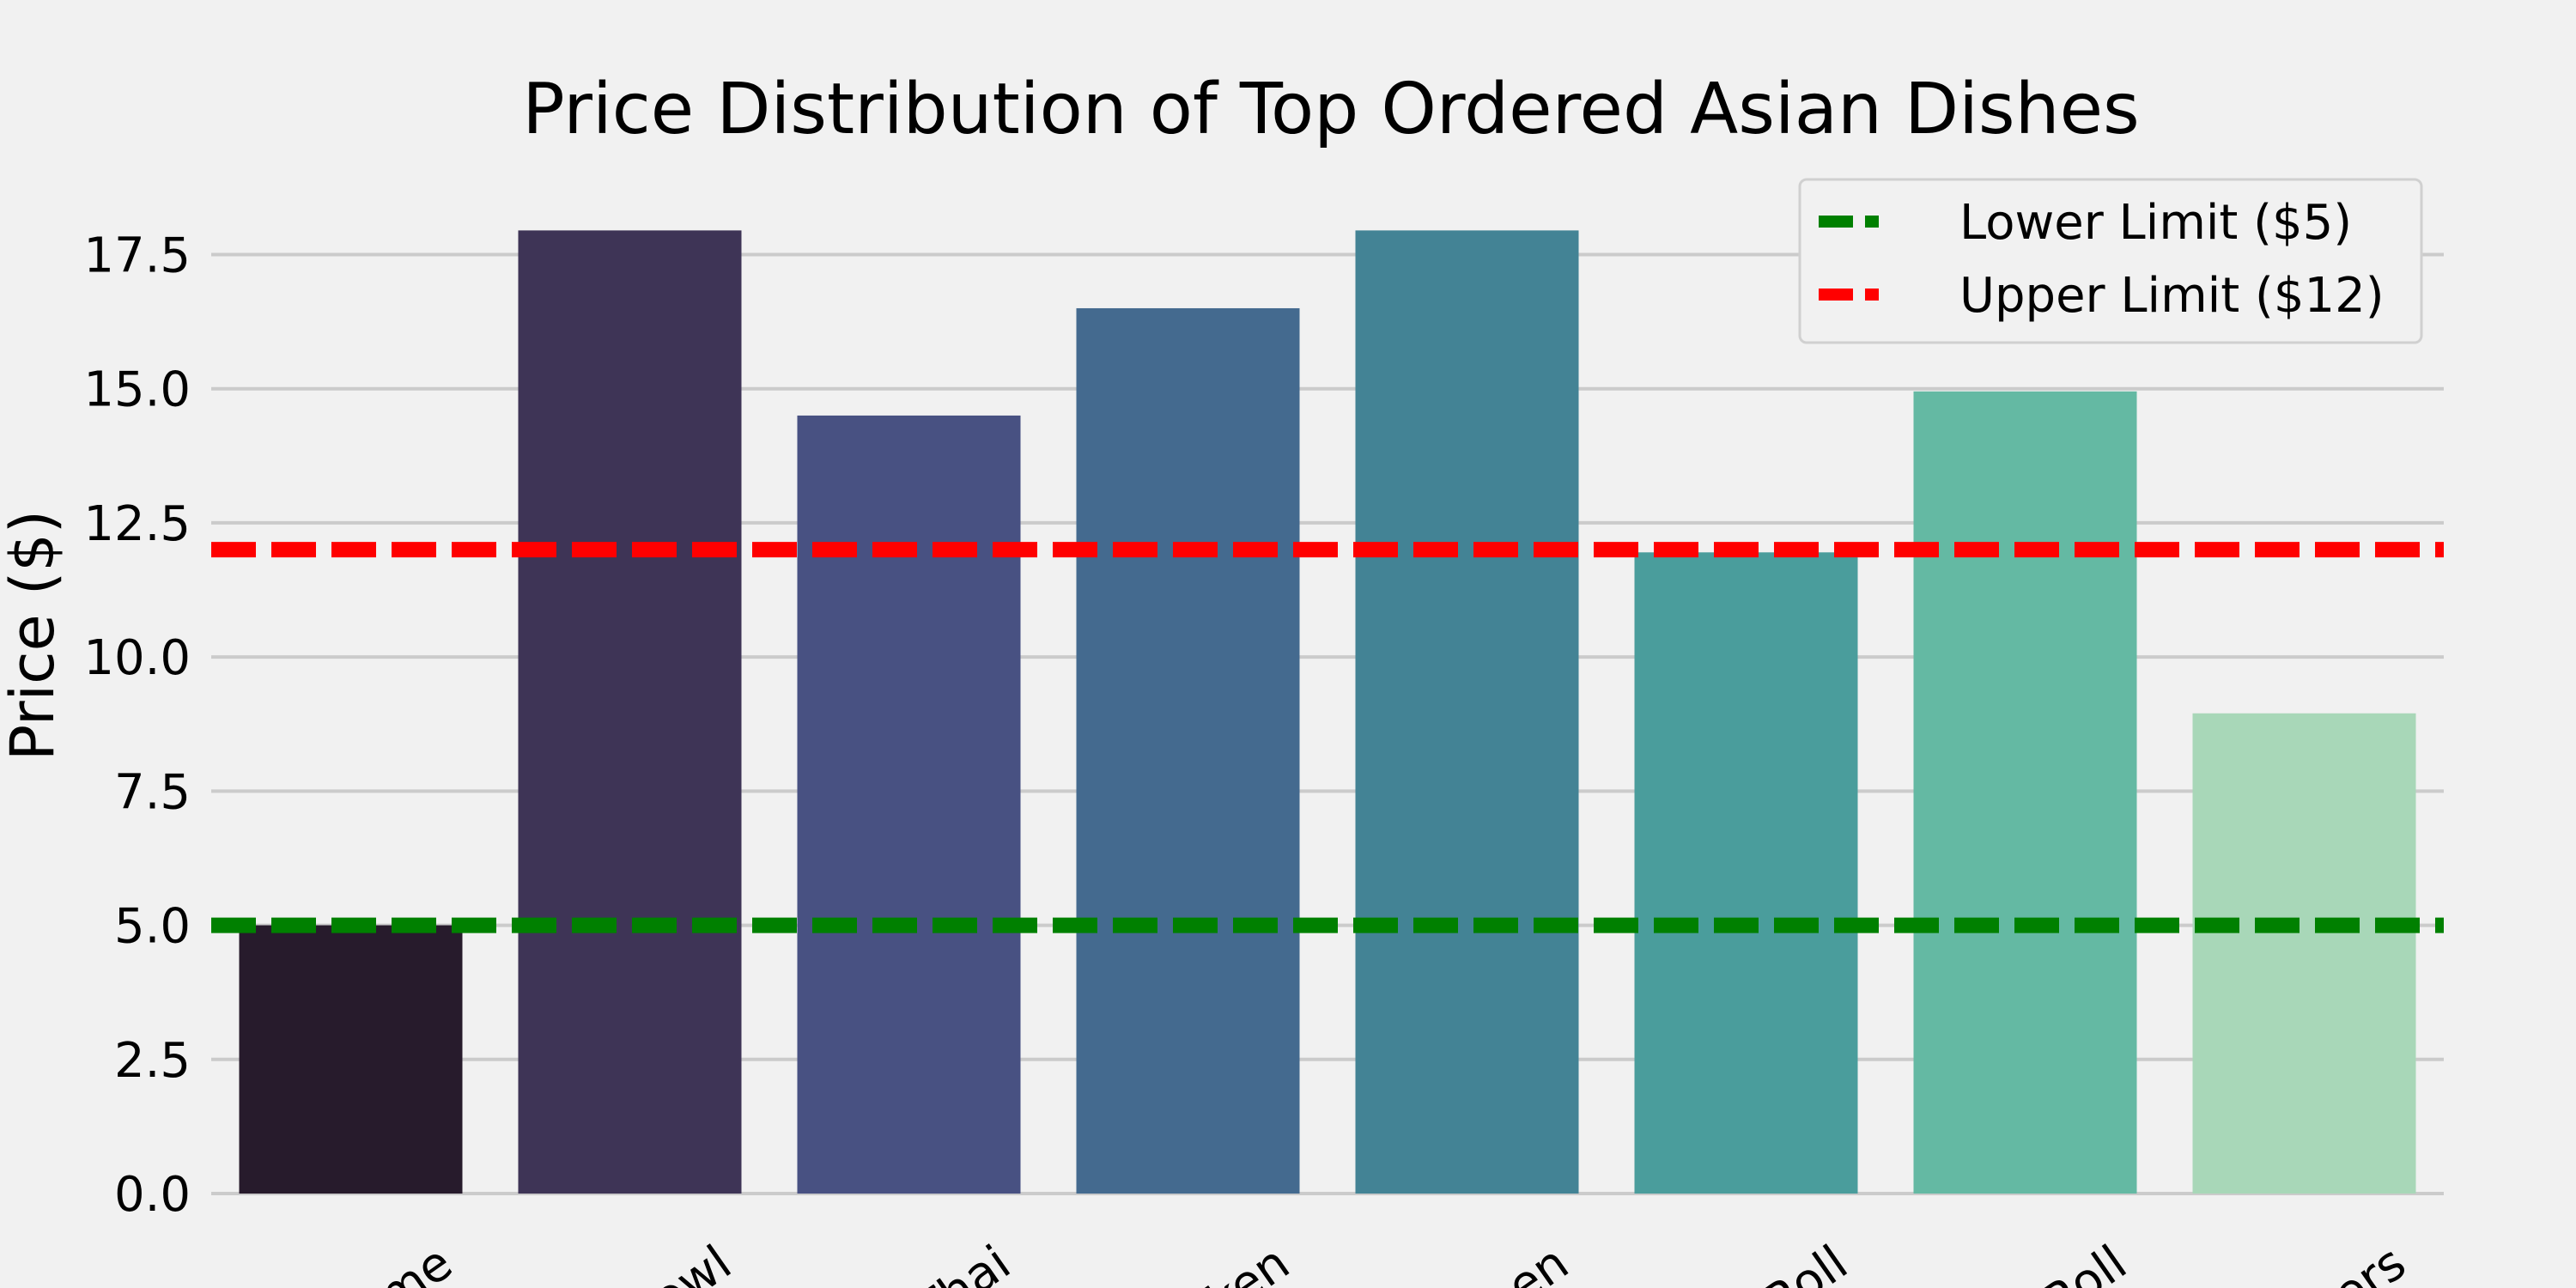 The width and height of the screenshot is (2576, 1288). I want to click on x-tick-label: men, so click(1518, 1261).